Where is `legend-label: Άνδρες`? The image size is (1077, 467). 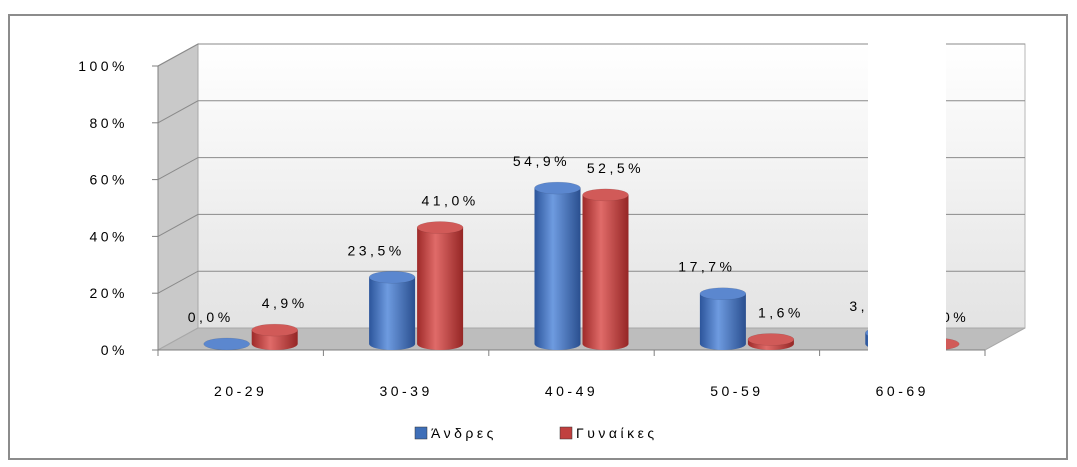 legend-label: Άνδρες is located at coordinates (464, 433).